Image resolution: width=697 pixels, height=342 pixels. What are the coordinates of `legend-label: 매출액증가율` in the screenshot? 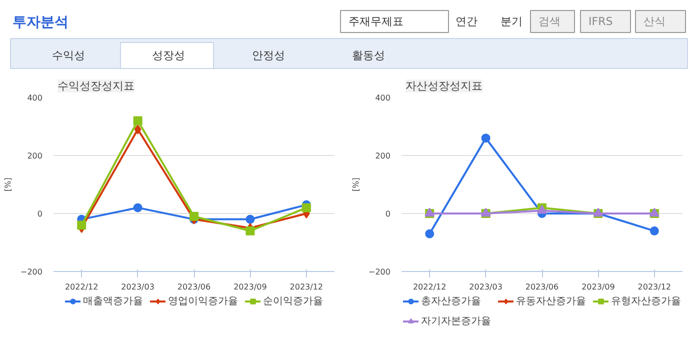 It's located at (113, 301).